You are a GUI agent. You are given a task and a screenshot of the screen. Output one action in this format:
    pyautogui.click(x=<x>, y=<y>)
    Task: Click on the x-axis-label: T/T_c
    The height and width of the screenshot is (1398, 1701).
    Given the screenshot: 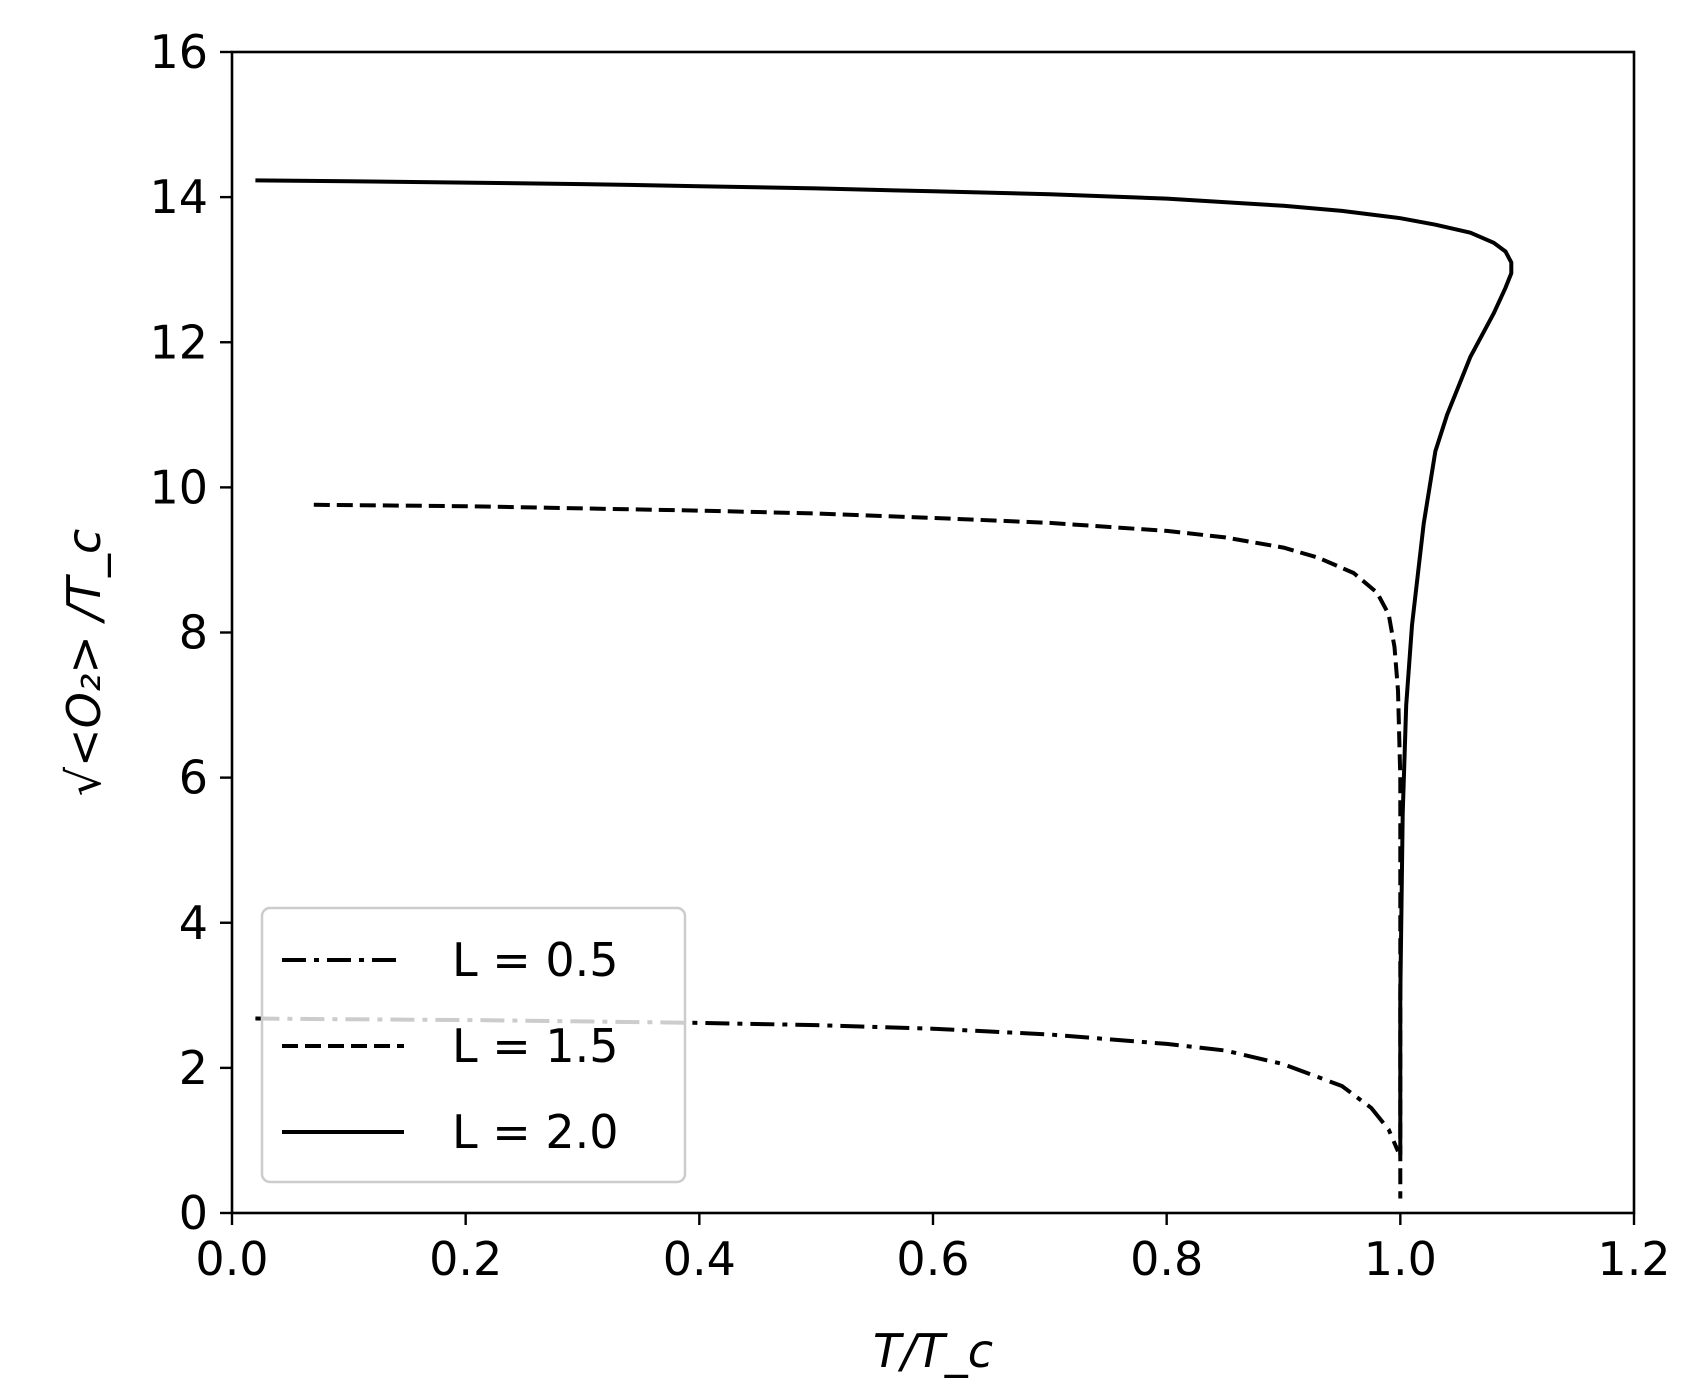 What is the action you would take?
    pyautogui.click(x=933, y=1351)
    